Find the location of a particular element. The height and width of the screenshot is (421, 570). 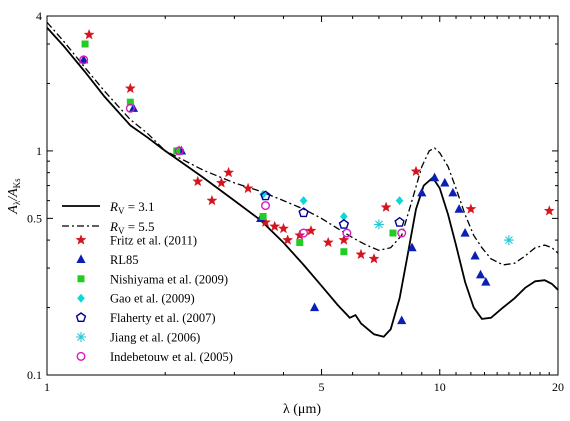

legend-label: Flaherty et al. (2007) is located at coordinates (163, 318).